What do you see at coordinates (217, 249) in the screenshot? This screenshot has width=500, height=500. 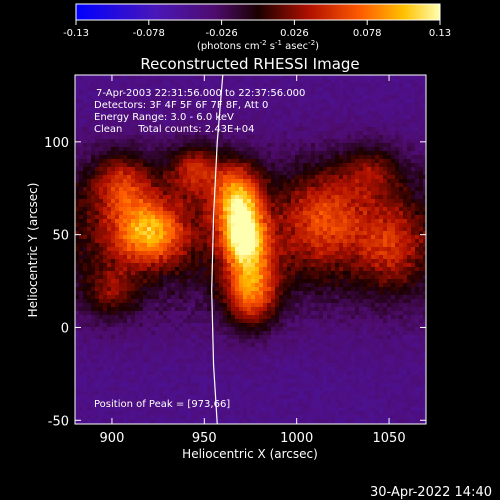 I see `solar-limb-curve` at bounding box center [217, 249].